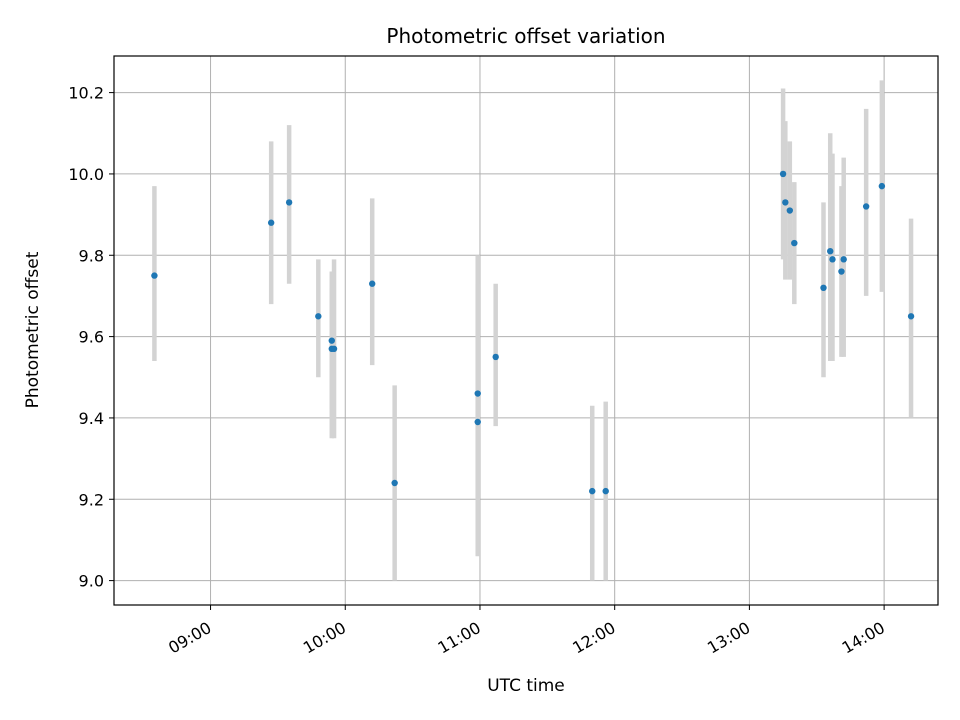 Image resolution: width=960 pixels, height=720 pixels. I want to click on y-tick-label: 9.2, so click(91, 499).